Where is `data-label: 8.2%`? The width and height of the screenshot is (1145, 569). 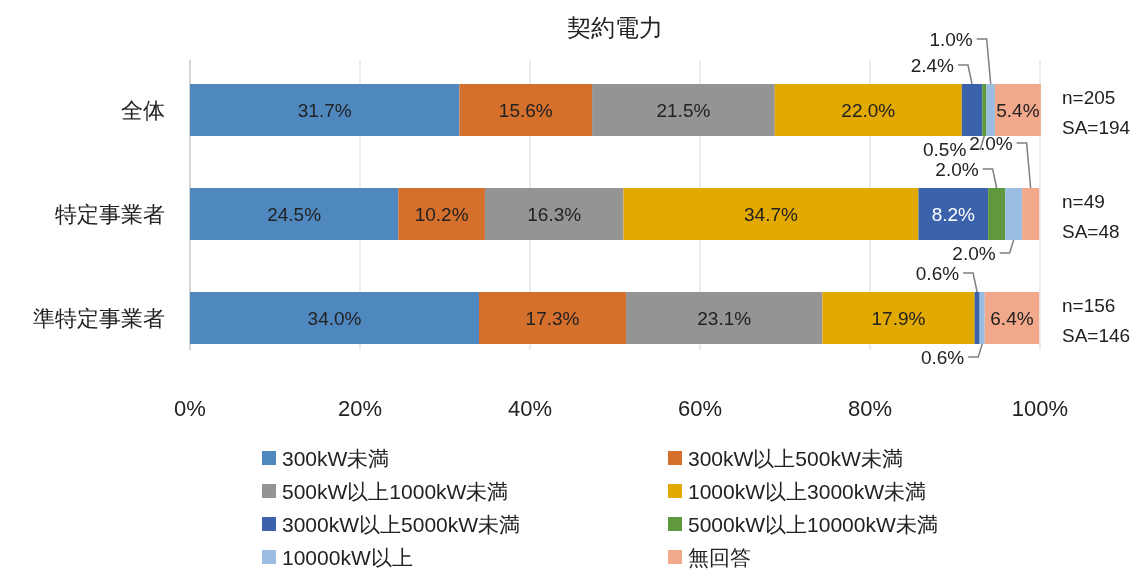
data-label: 8.2% is located at coordinates (953, 214).